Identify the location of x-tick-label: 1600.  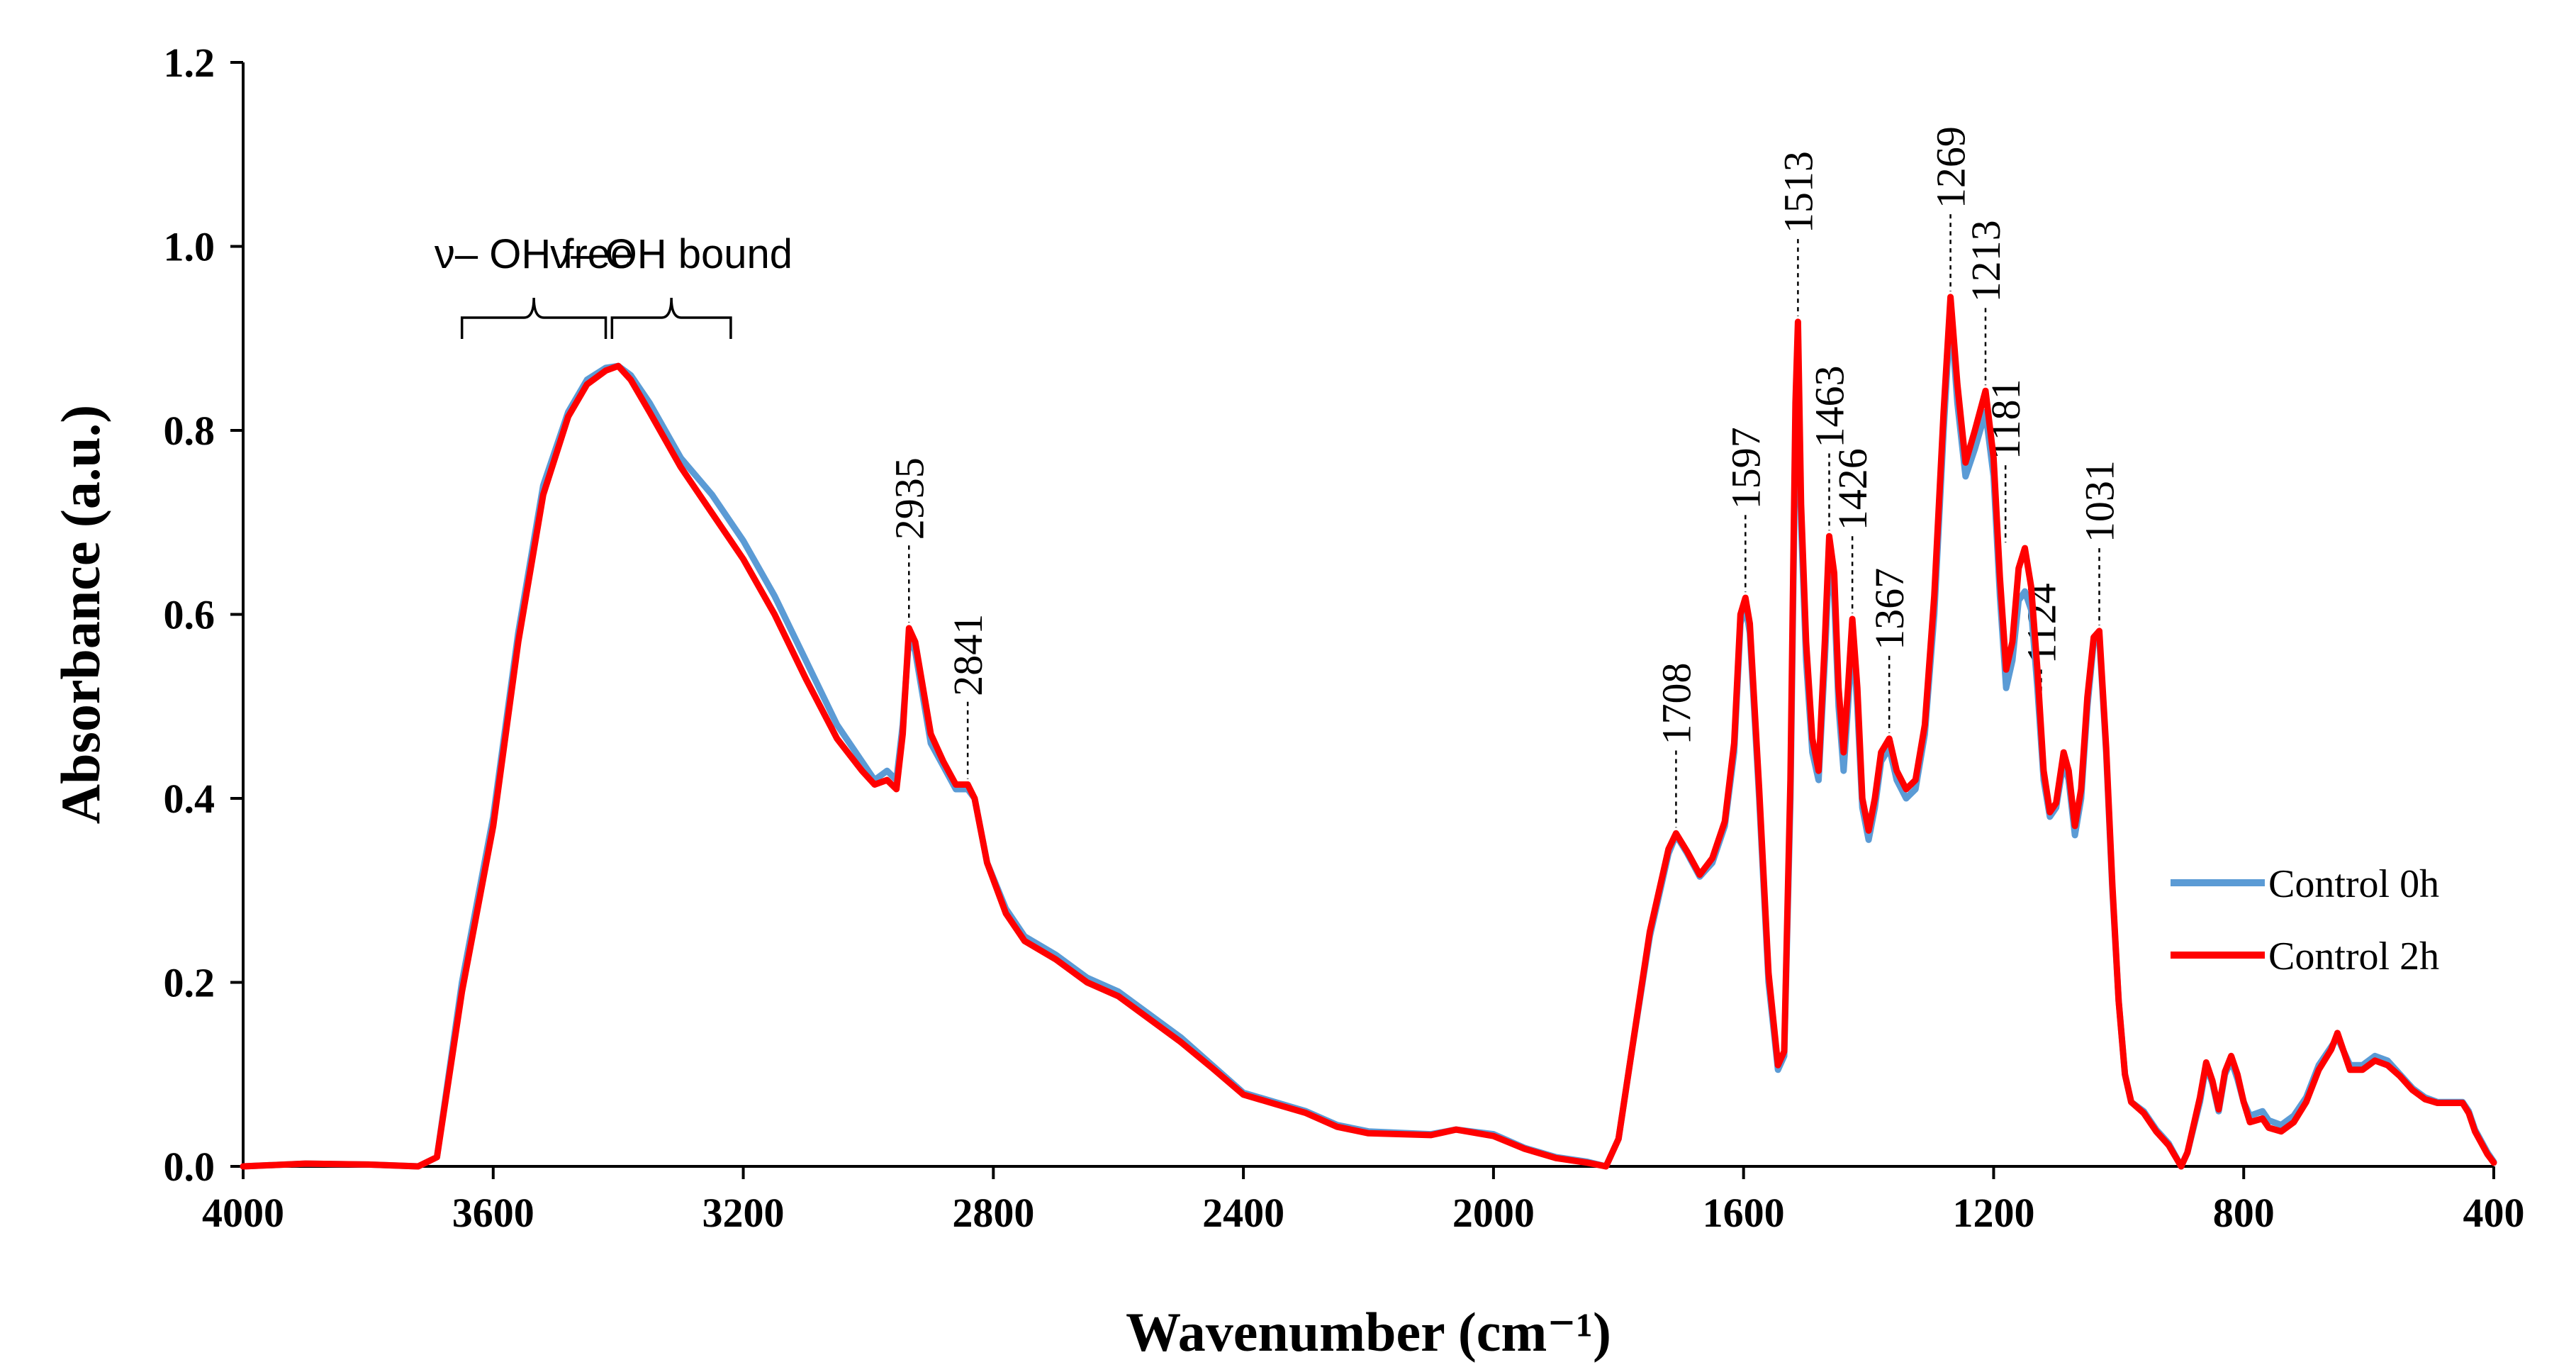
(1744, 1213).